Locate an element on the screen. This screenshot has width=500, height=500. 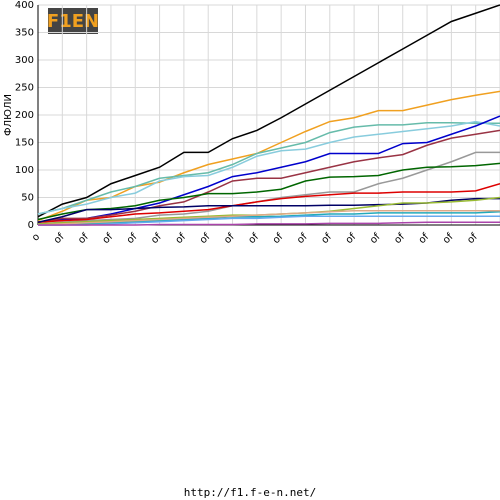
y-axis-label: ФЛЮЛИ is located at coordinates (8, 115).